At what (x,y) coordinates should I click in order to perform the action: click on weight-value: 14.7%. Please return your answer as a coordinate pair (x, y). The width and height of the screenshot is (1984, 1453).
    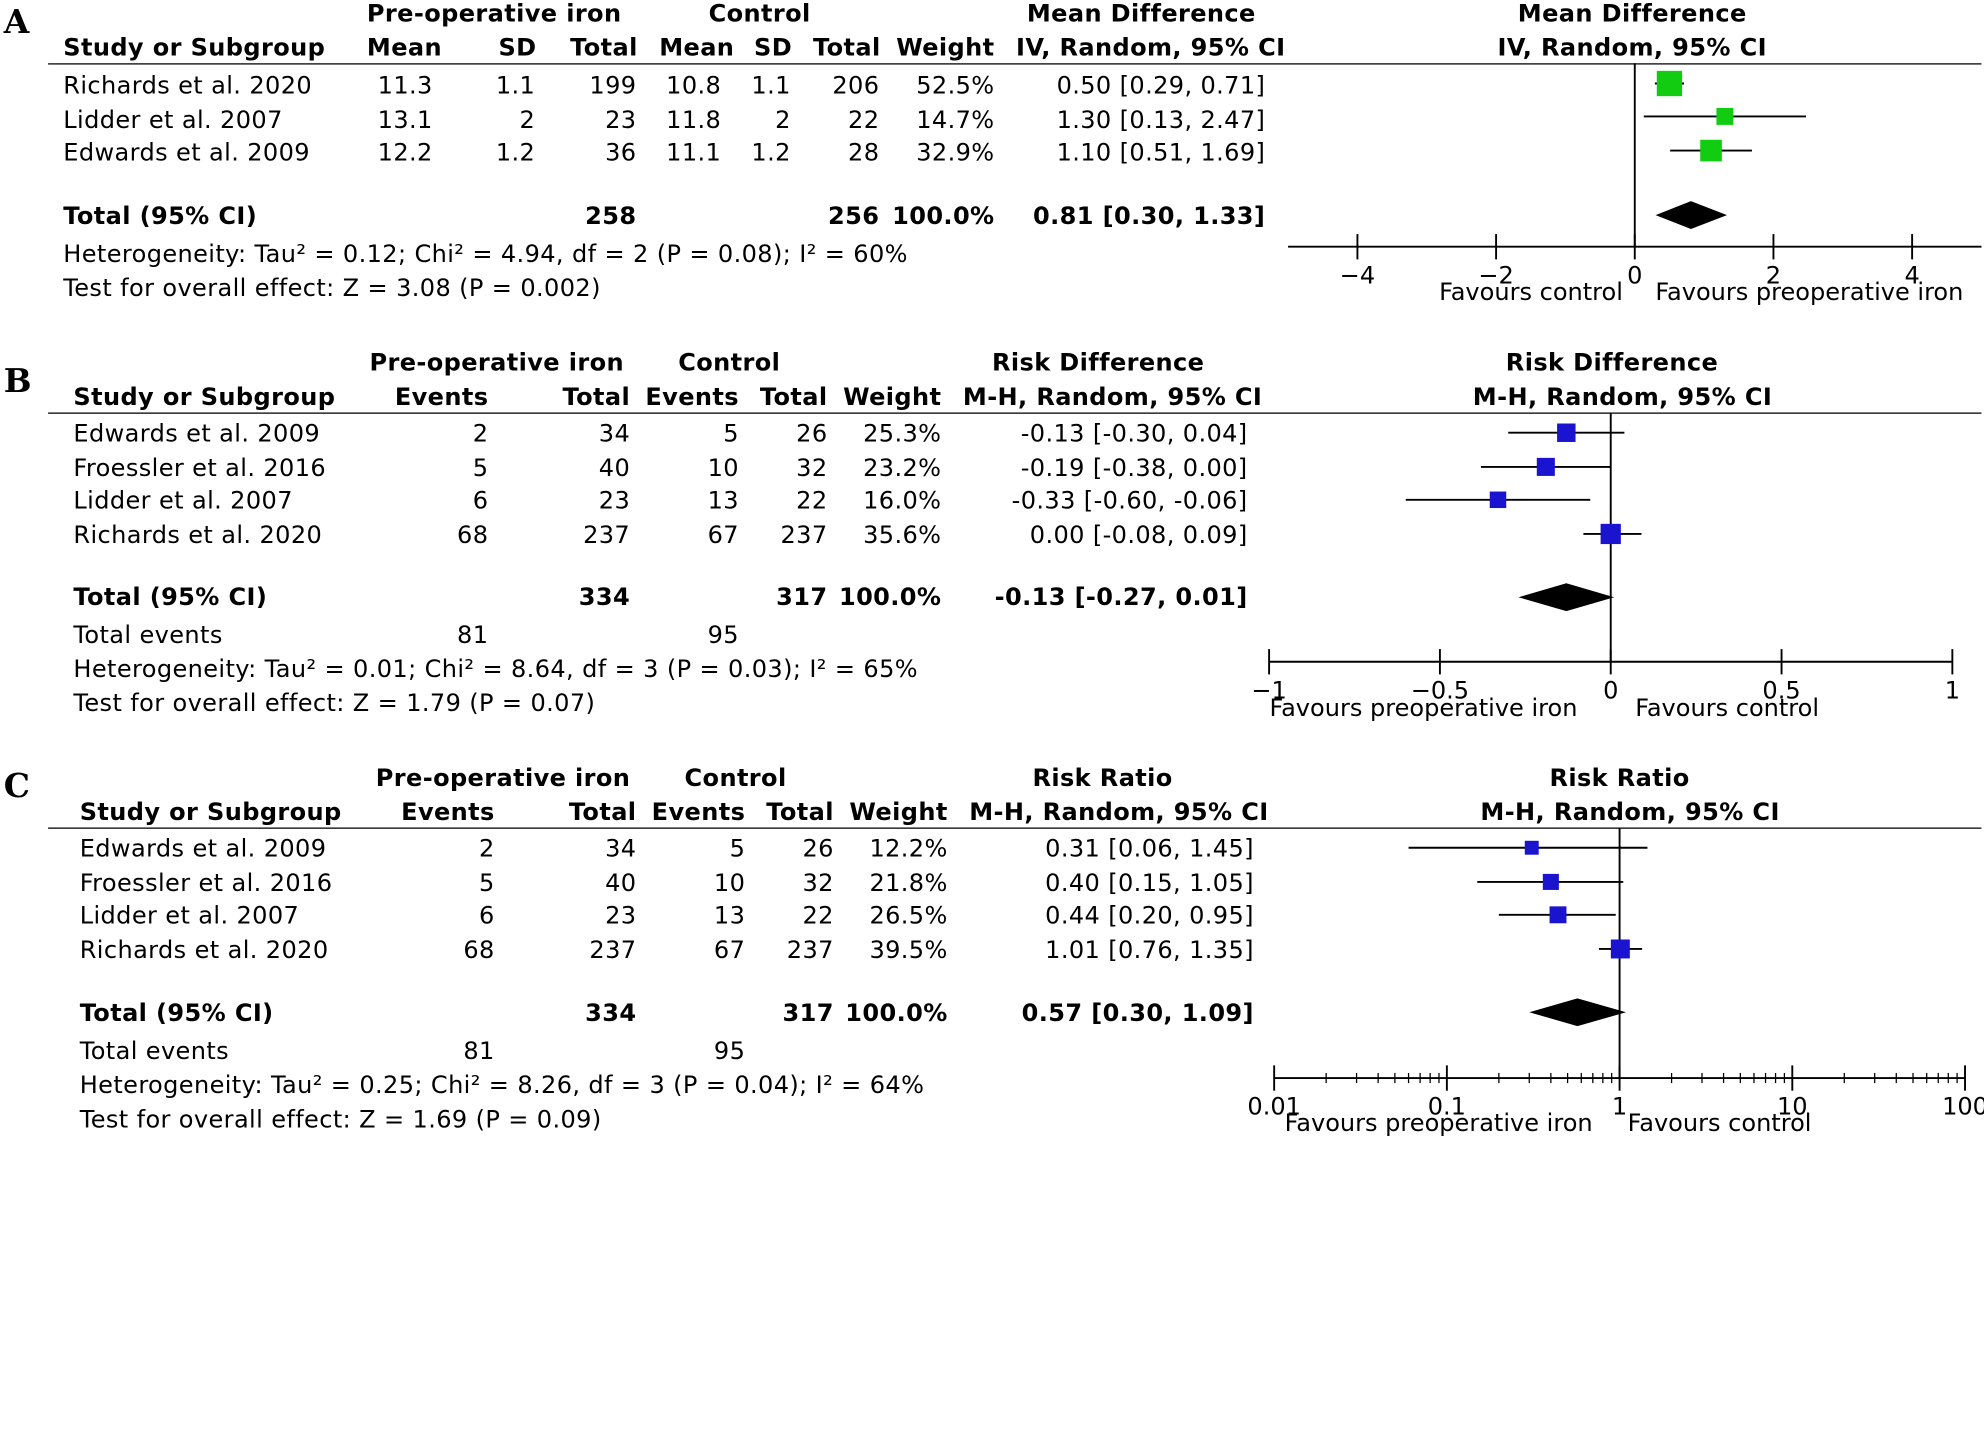
    Looking at the image, I should click on (955, 120).